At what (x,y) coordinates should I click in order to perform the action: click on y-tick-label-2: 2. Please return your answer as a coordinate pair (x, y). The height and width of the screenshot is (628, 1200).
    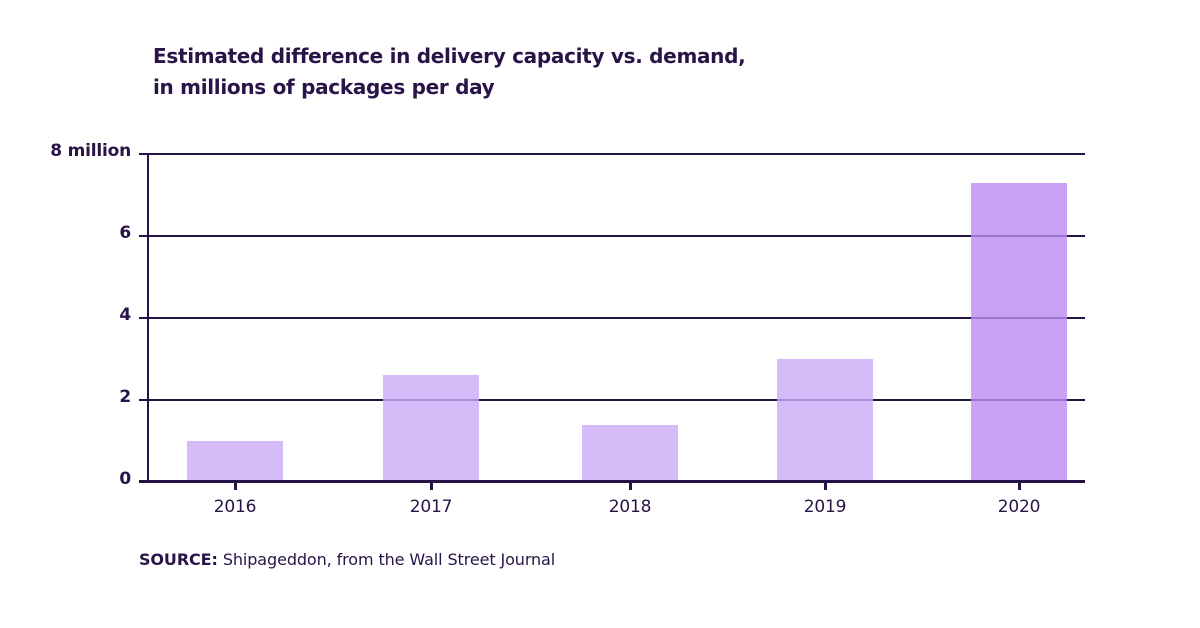
    Looking at the image, I should click on (125, 397).